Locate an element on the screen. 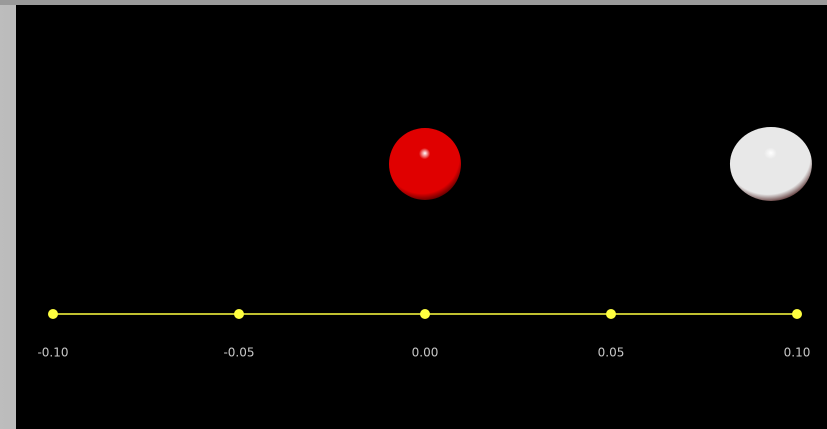 The width and height of the screenshot is (827, 429). tick-label: 0.10 is located at coordinates (797, 353).